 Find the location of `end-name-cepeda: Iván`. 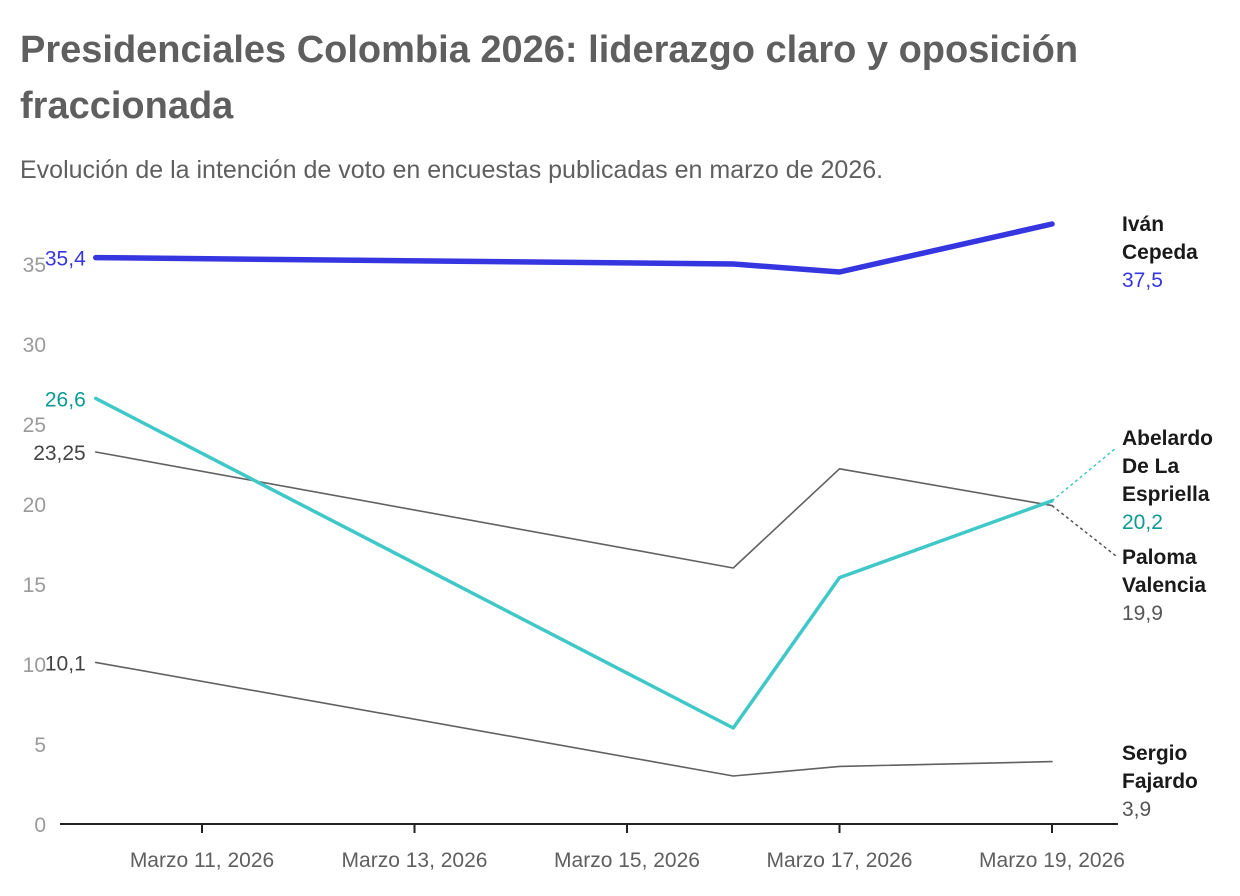

end-name-cepeda: Iván is located at coordinates (1143, 224).